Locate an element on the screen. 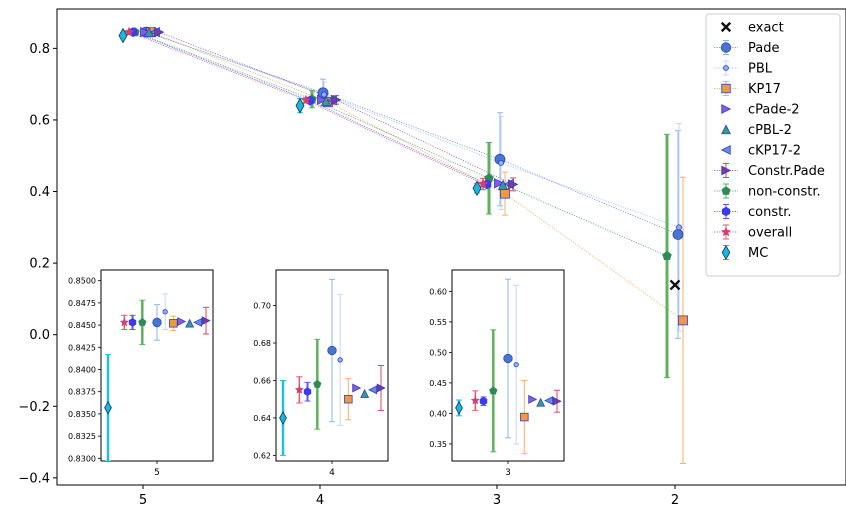 The height and width of the screenshot is (506, 846). inset-y-tick-label: 0.8375 is located at coordinates (82, 392).